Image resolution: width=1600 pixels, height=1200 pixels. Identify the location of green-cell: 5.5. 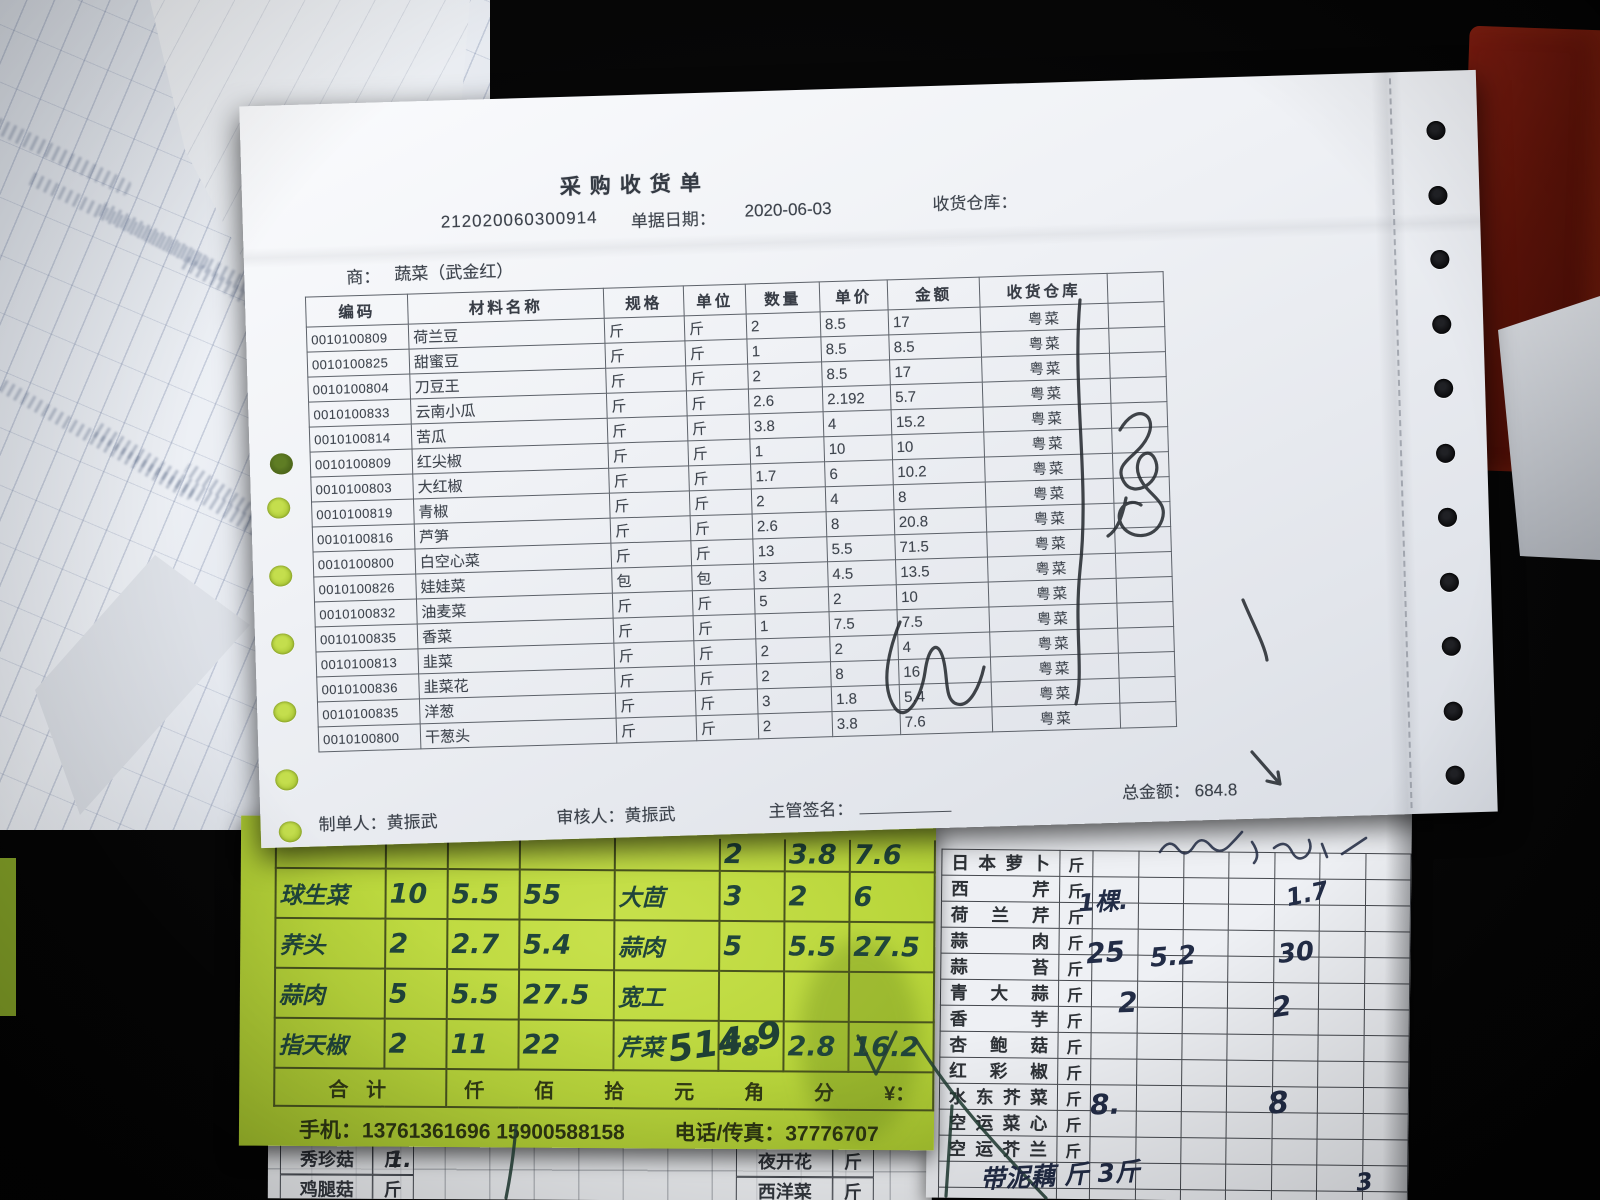
(817, 946).